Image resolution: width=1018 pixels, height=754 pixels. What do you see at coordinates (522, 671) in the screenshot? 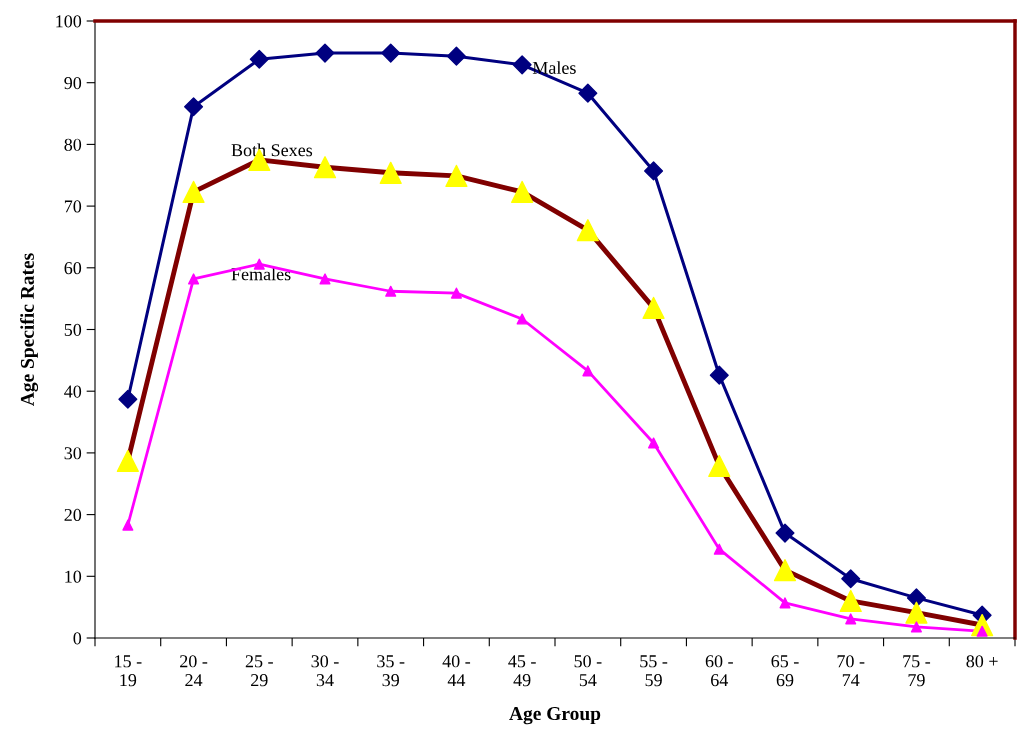
I see `x-tick-label: 45 - 49` at bounding box center [522, 671].